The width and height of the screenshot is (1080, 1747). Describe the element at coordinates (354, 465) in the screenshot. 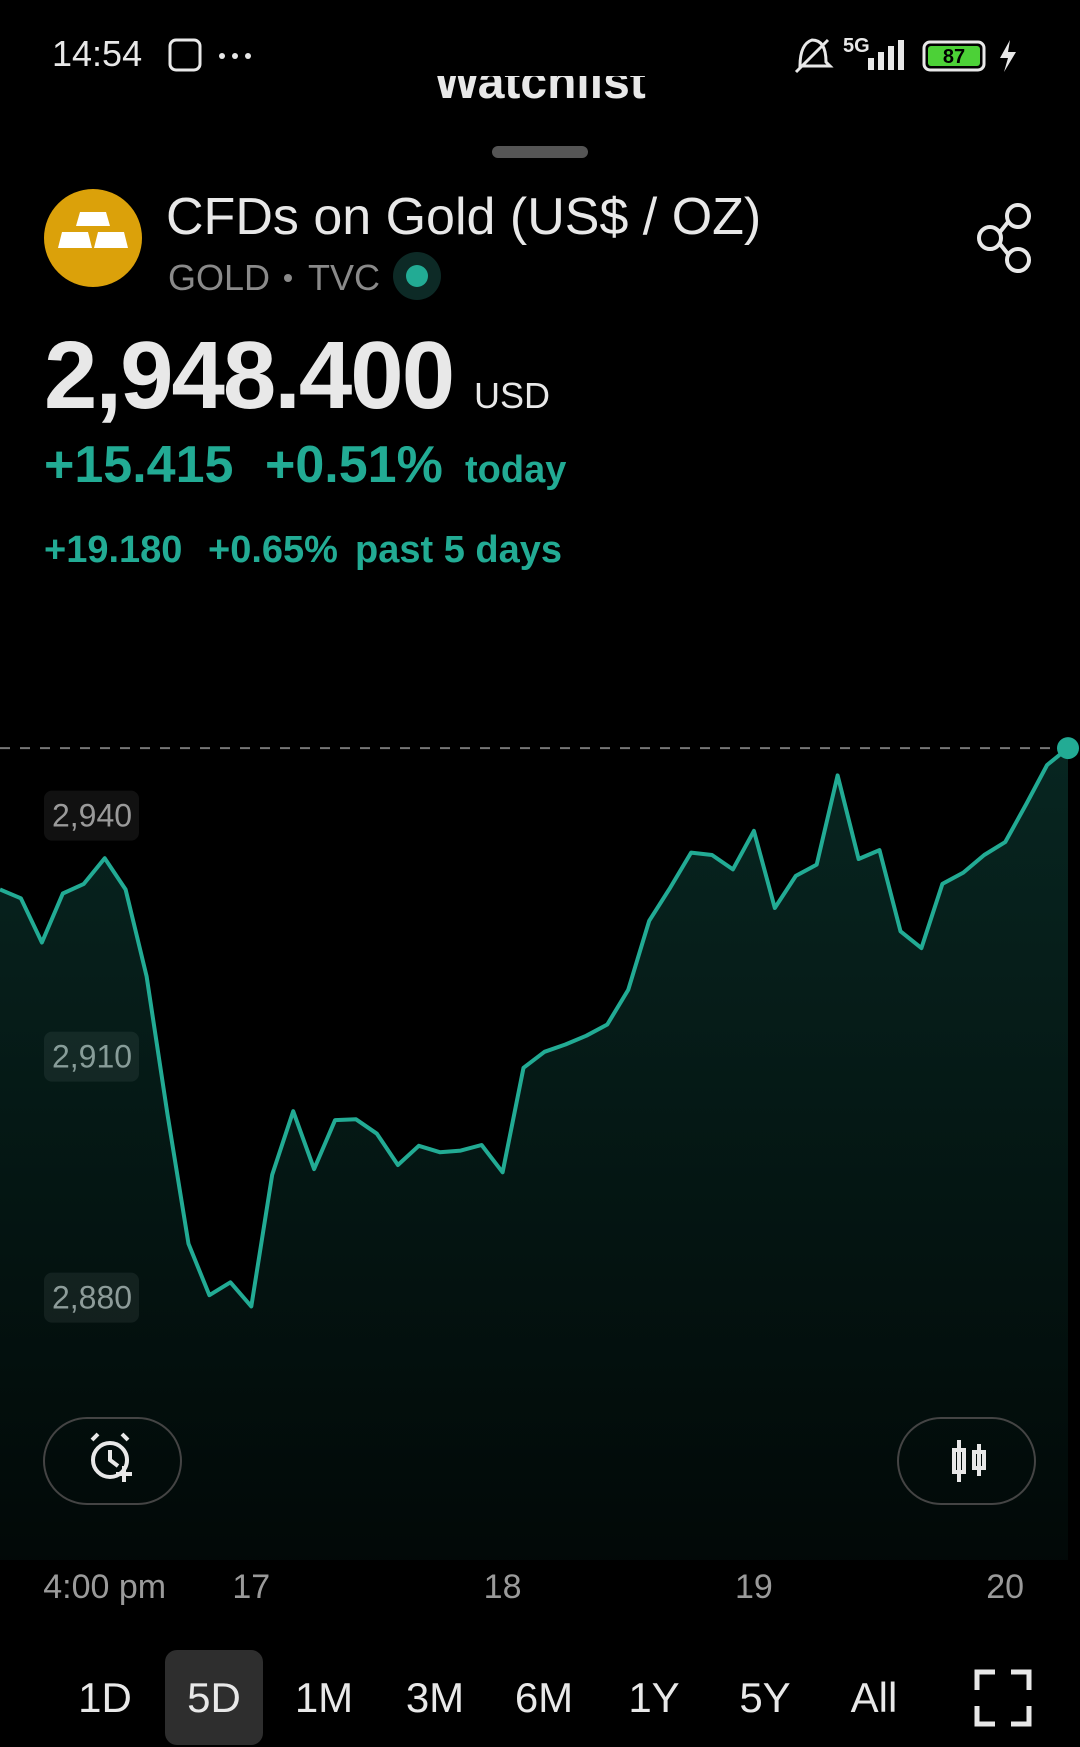

I see `change-percent: +0.51%` at that location.